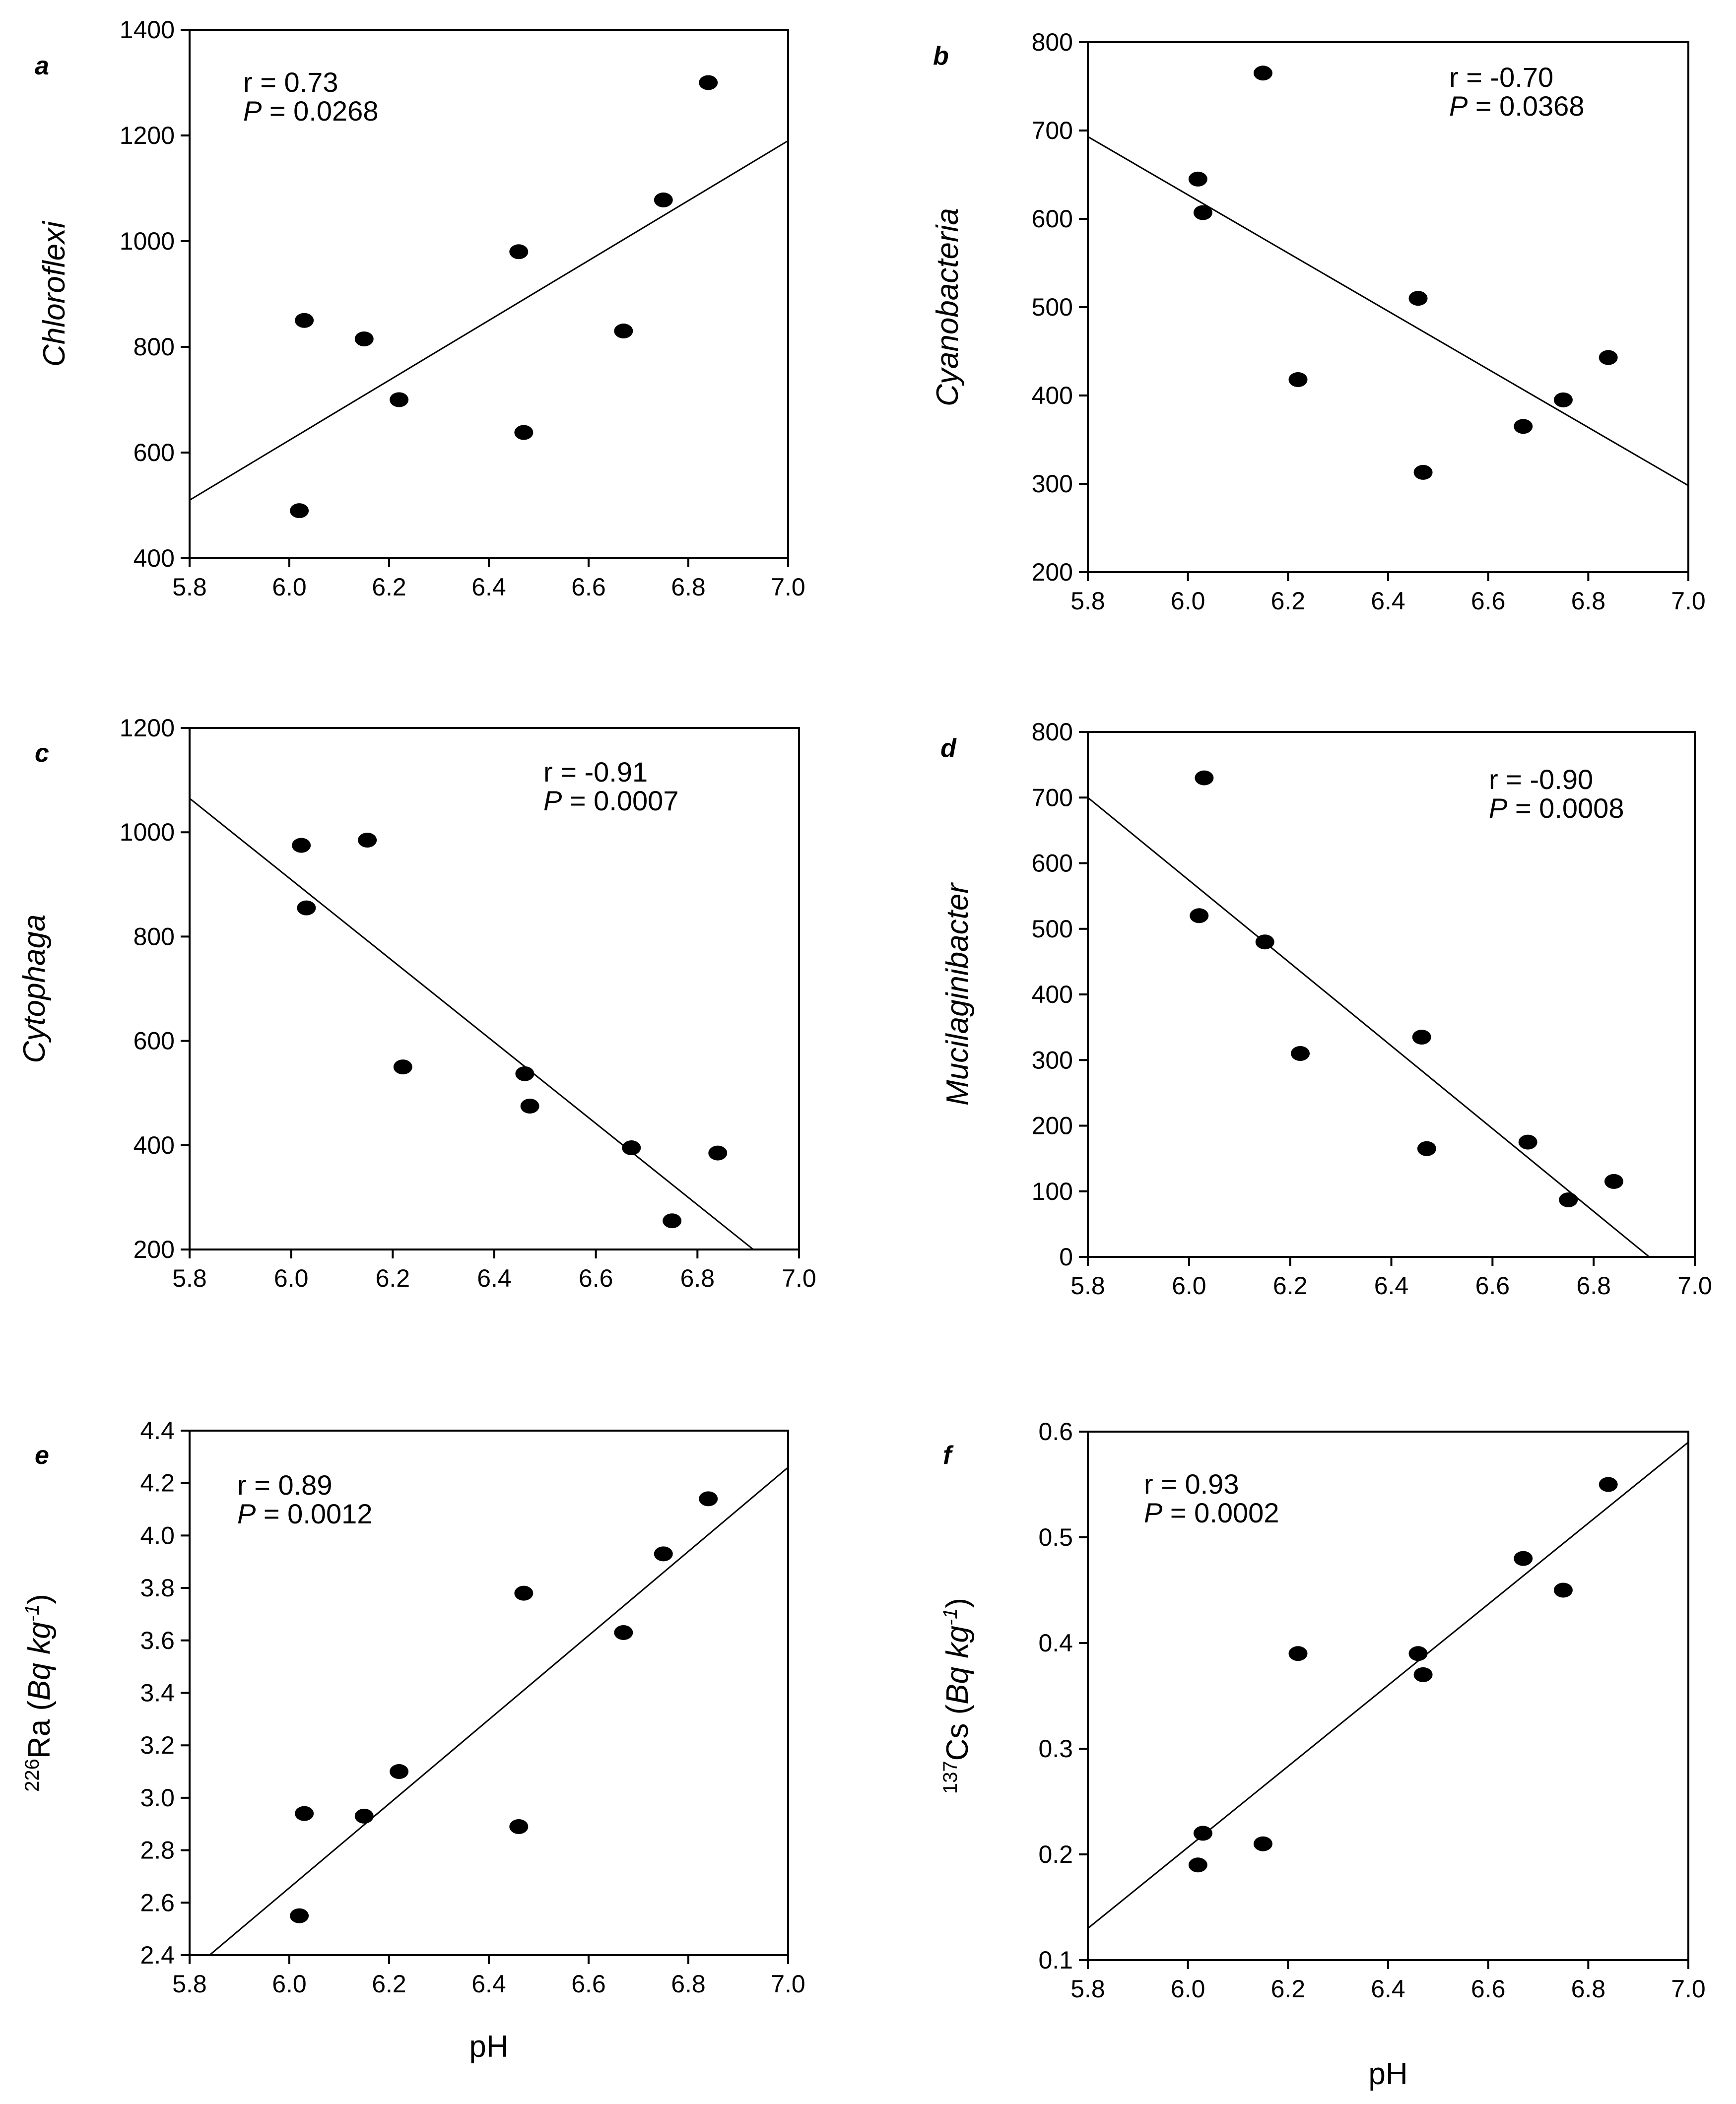 The width and height of the screenshot is (1736, 2104). Describe the element at coordinates (314, 1513) in the screenshot. I see `panel-e-p-number: = 0.0012` at that location.